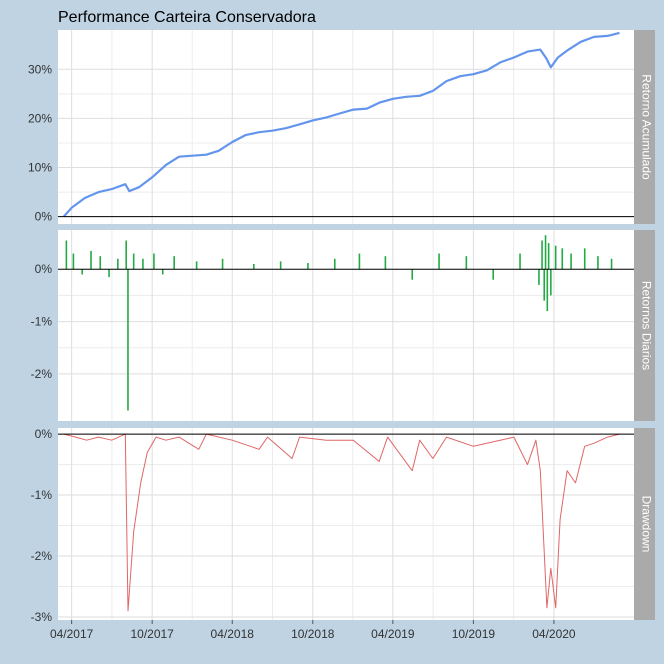 This screenshot has height=664, width=664. What do you see at coordinates (313, 634) in the screenshot?
I see `x-tick-label: 10/2018` at bounding box center [313, 634].